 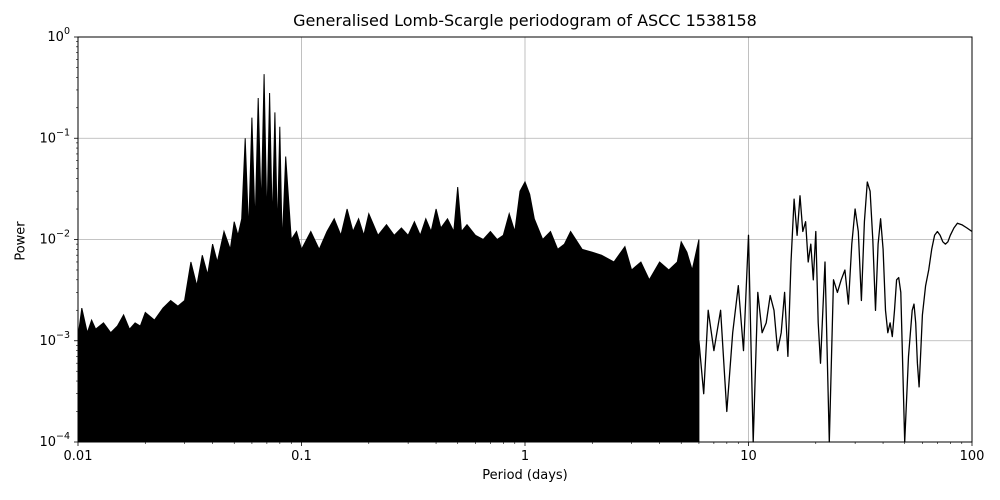 What do you see at coordinates (54, 339) in the screenshot?
I see `y-tick-label: 10⁻³` at bounding box center [54, 339].